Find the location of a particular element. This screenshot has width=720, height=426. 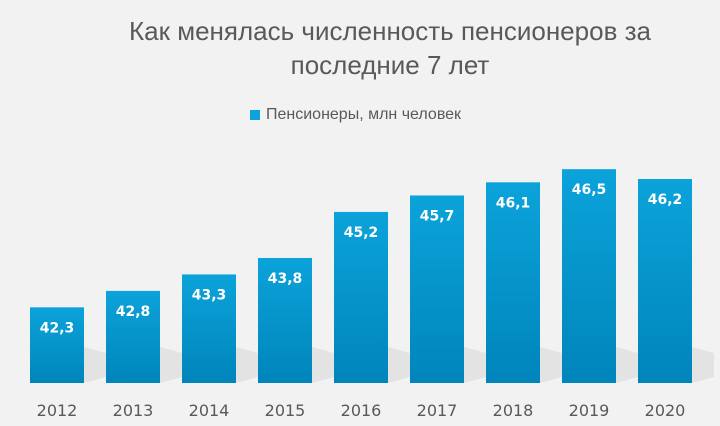

data-label: 42,3 is located at coordinates (57, 328).